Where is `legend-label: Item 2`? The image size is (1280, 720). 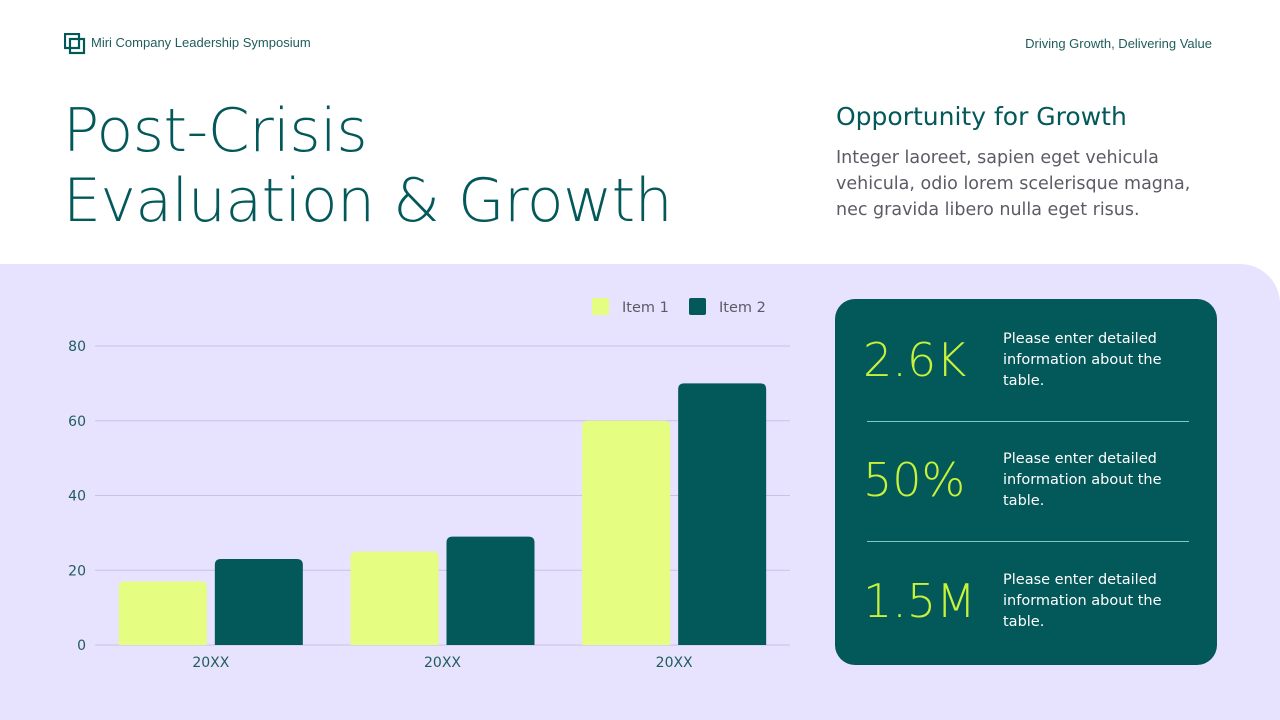 legend-label: Item 2 is located at coordinates (742, 308).